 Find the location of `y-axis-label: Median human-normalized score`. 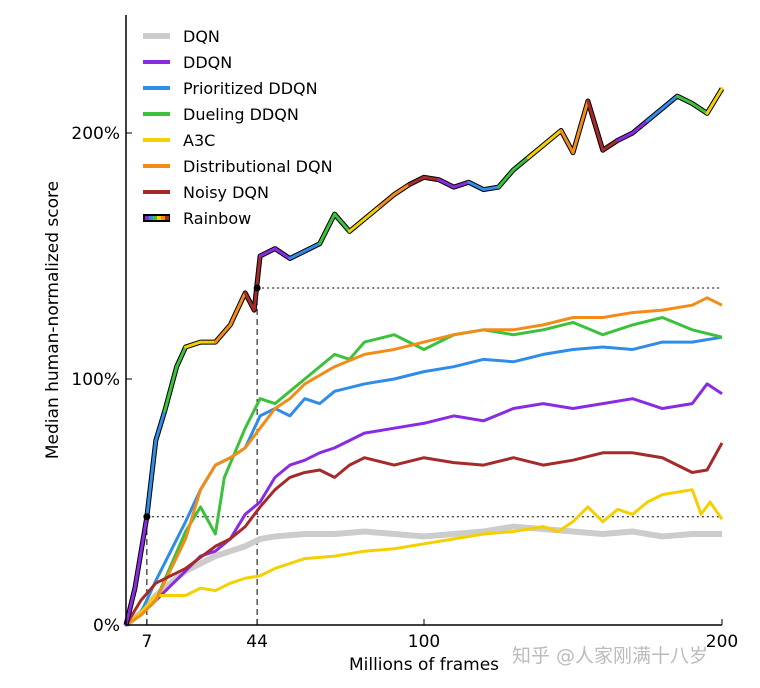

y-axis-label: Median human-normalized score is located at coordinates (53, 320).